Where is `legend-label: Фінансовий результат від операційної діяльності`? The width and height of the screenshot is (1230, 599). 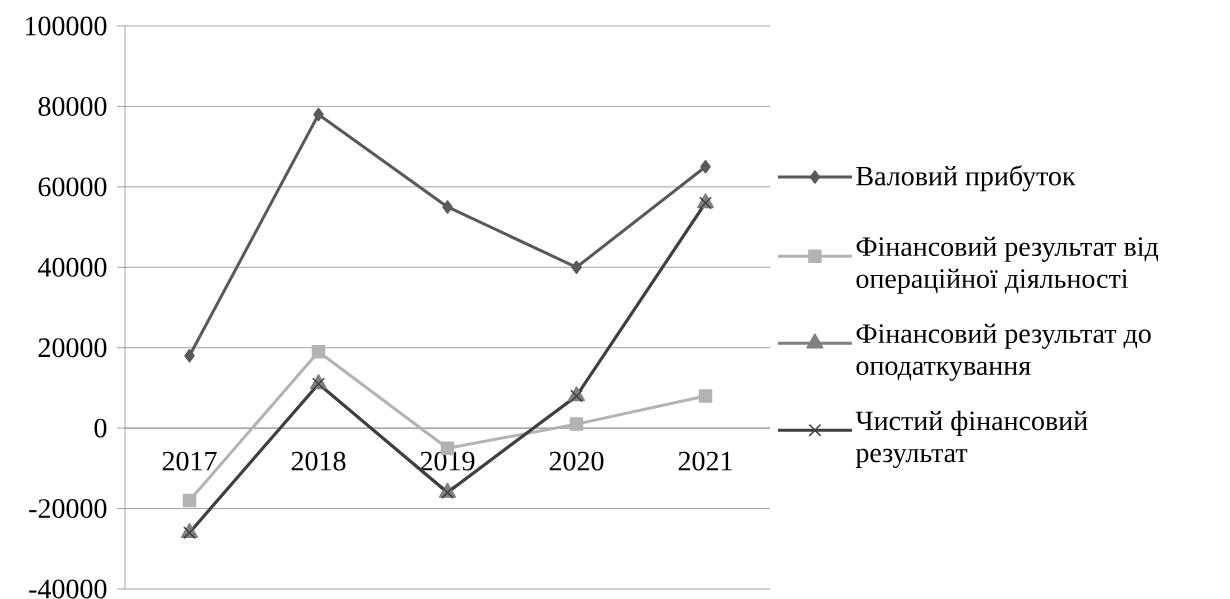
legend-label: Фінансовий результат від операційної діяльності is located at coordinates (1007, 265).